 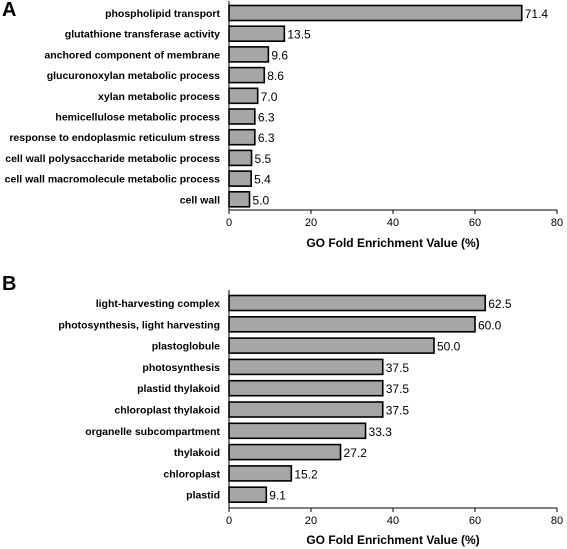 I want to click on panel-b-x-tick-label: 40, so click(x=393, y=521).